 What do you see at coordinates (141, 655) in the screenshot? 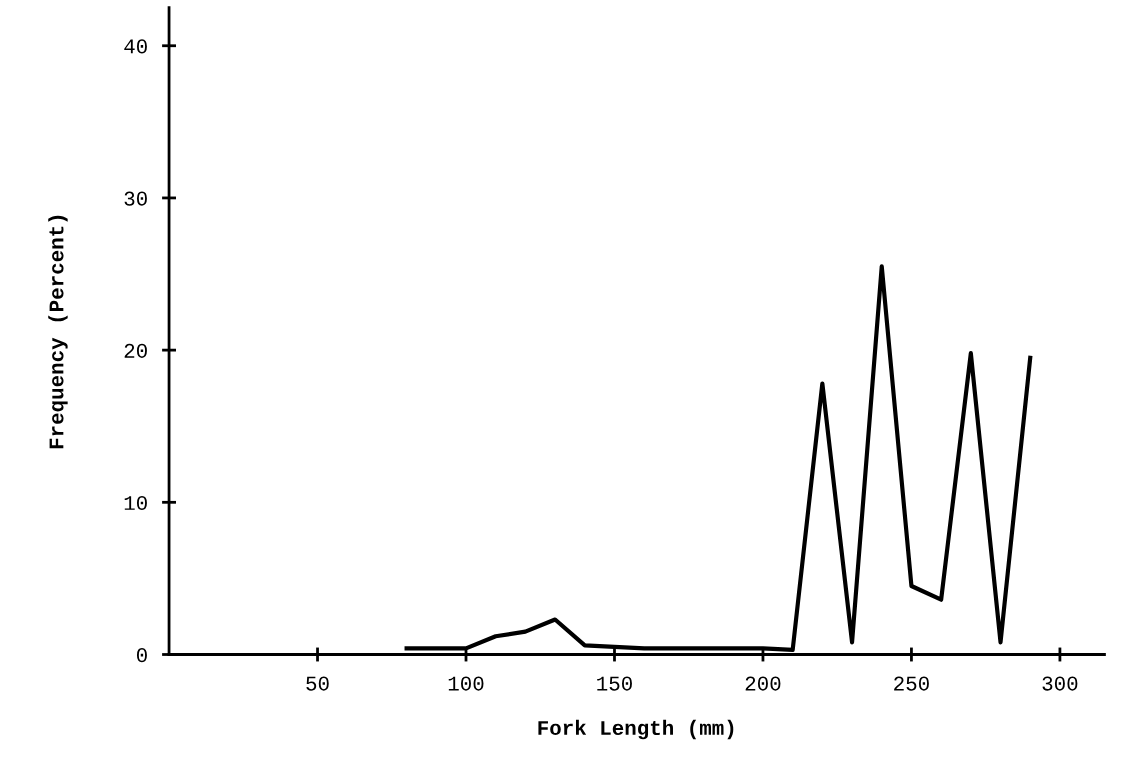
I see `y-tick-label: 0` at bounding box center [141, 655].